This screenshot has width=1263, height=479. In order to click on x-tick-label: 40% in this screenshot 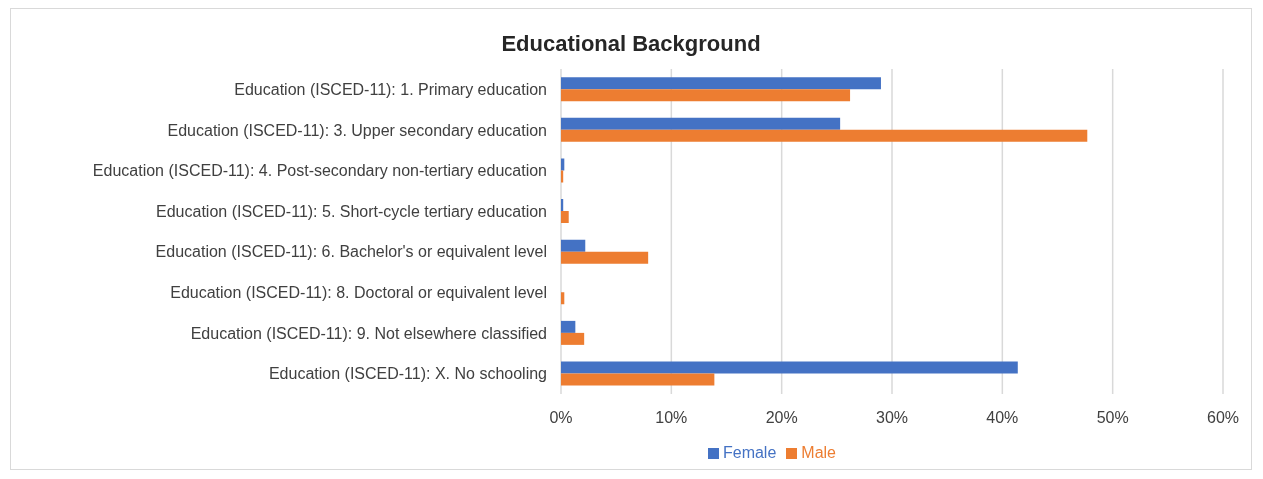, I will do `click(1002, 418)`.